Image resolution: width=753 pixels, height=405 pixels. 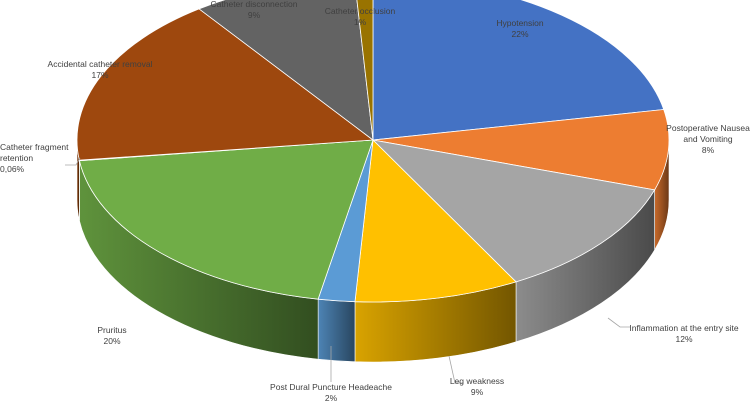 I want to click on label-value: 12%, so click(x=683, y=339).